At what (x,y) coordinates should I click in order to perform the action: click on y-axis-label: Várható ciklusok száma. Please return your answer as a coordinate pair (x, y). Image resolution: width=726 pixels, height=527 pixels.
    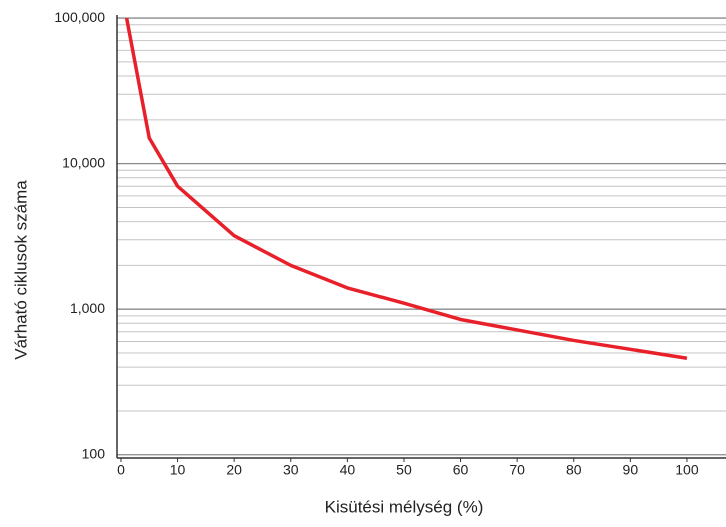
    Looking at the image, I should click on (20, 270).